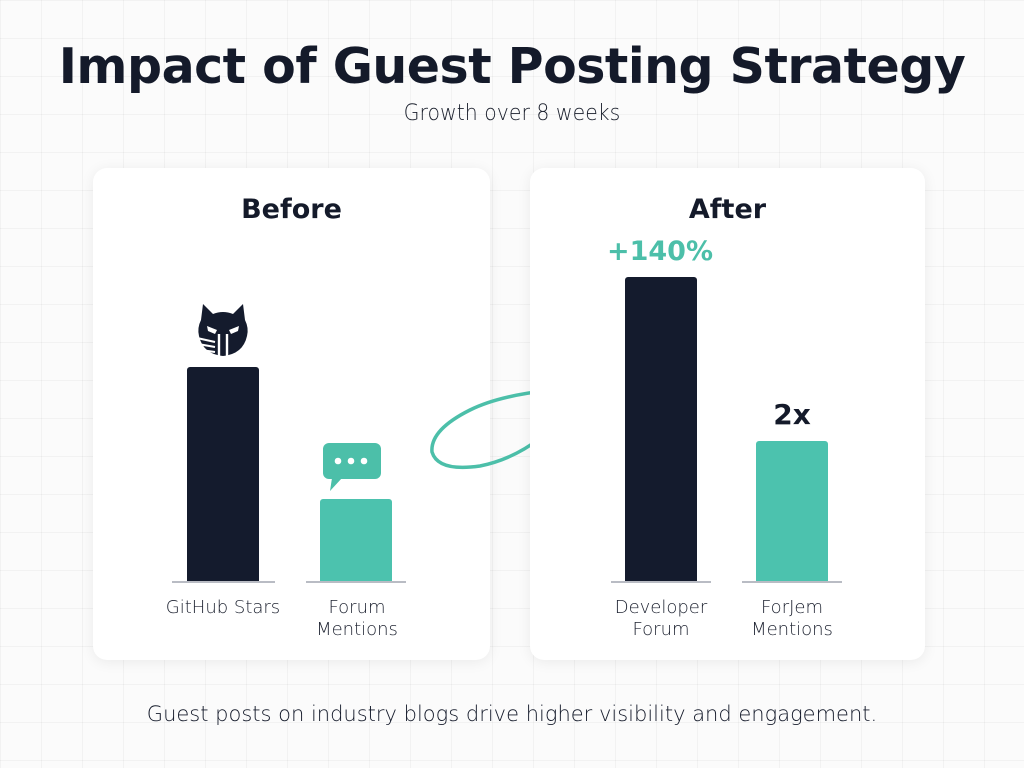 The height and width of the screenshot is (768, 1024). I want to click on bar-github-stars, so click(223, 474).